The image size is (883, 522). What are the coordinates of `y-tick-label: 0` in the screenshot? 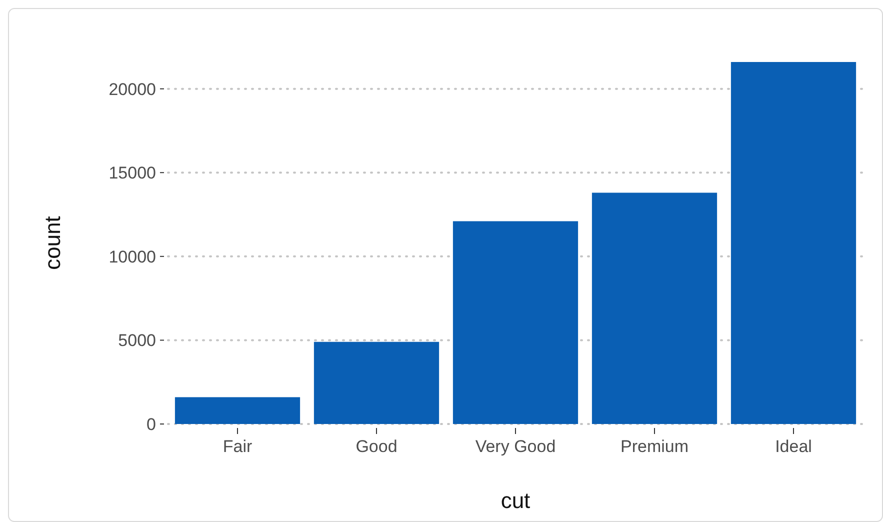 It's located at (151, 424).